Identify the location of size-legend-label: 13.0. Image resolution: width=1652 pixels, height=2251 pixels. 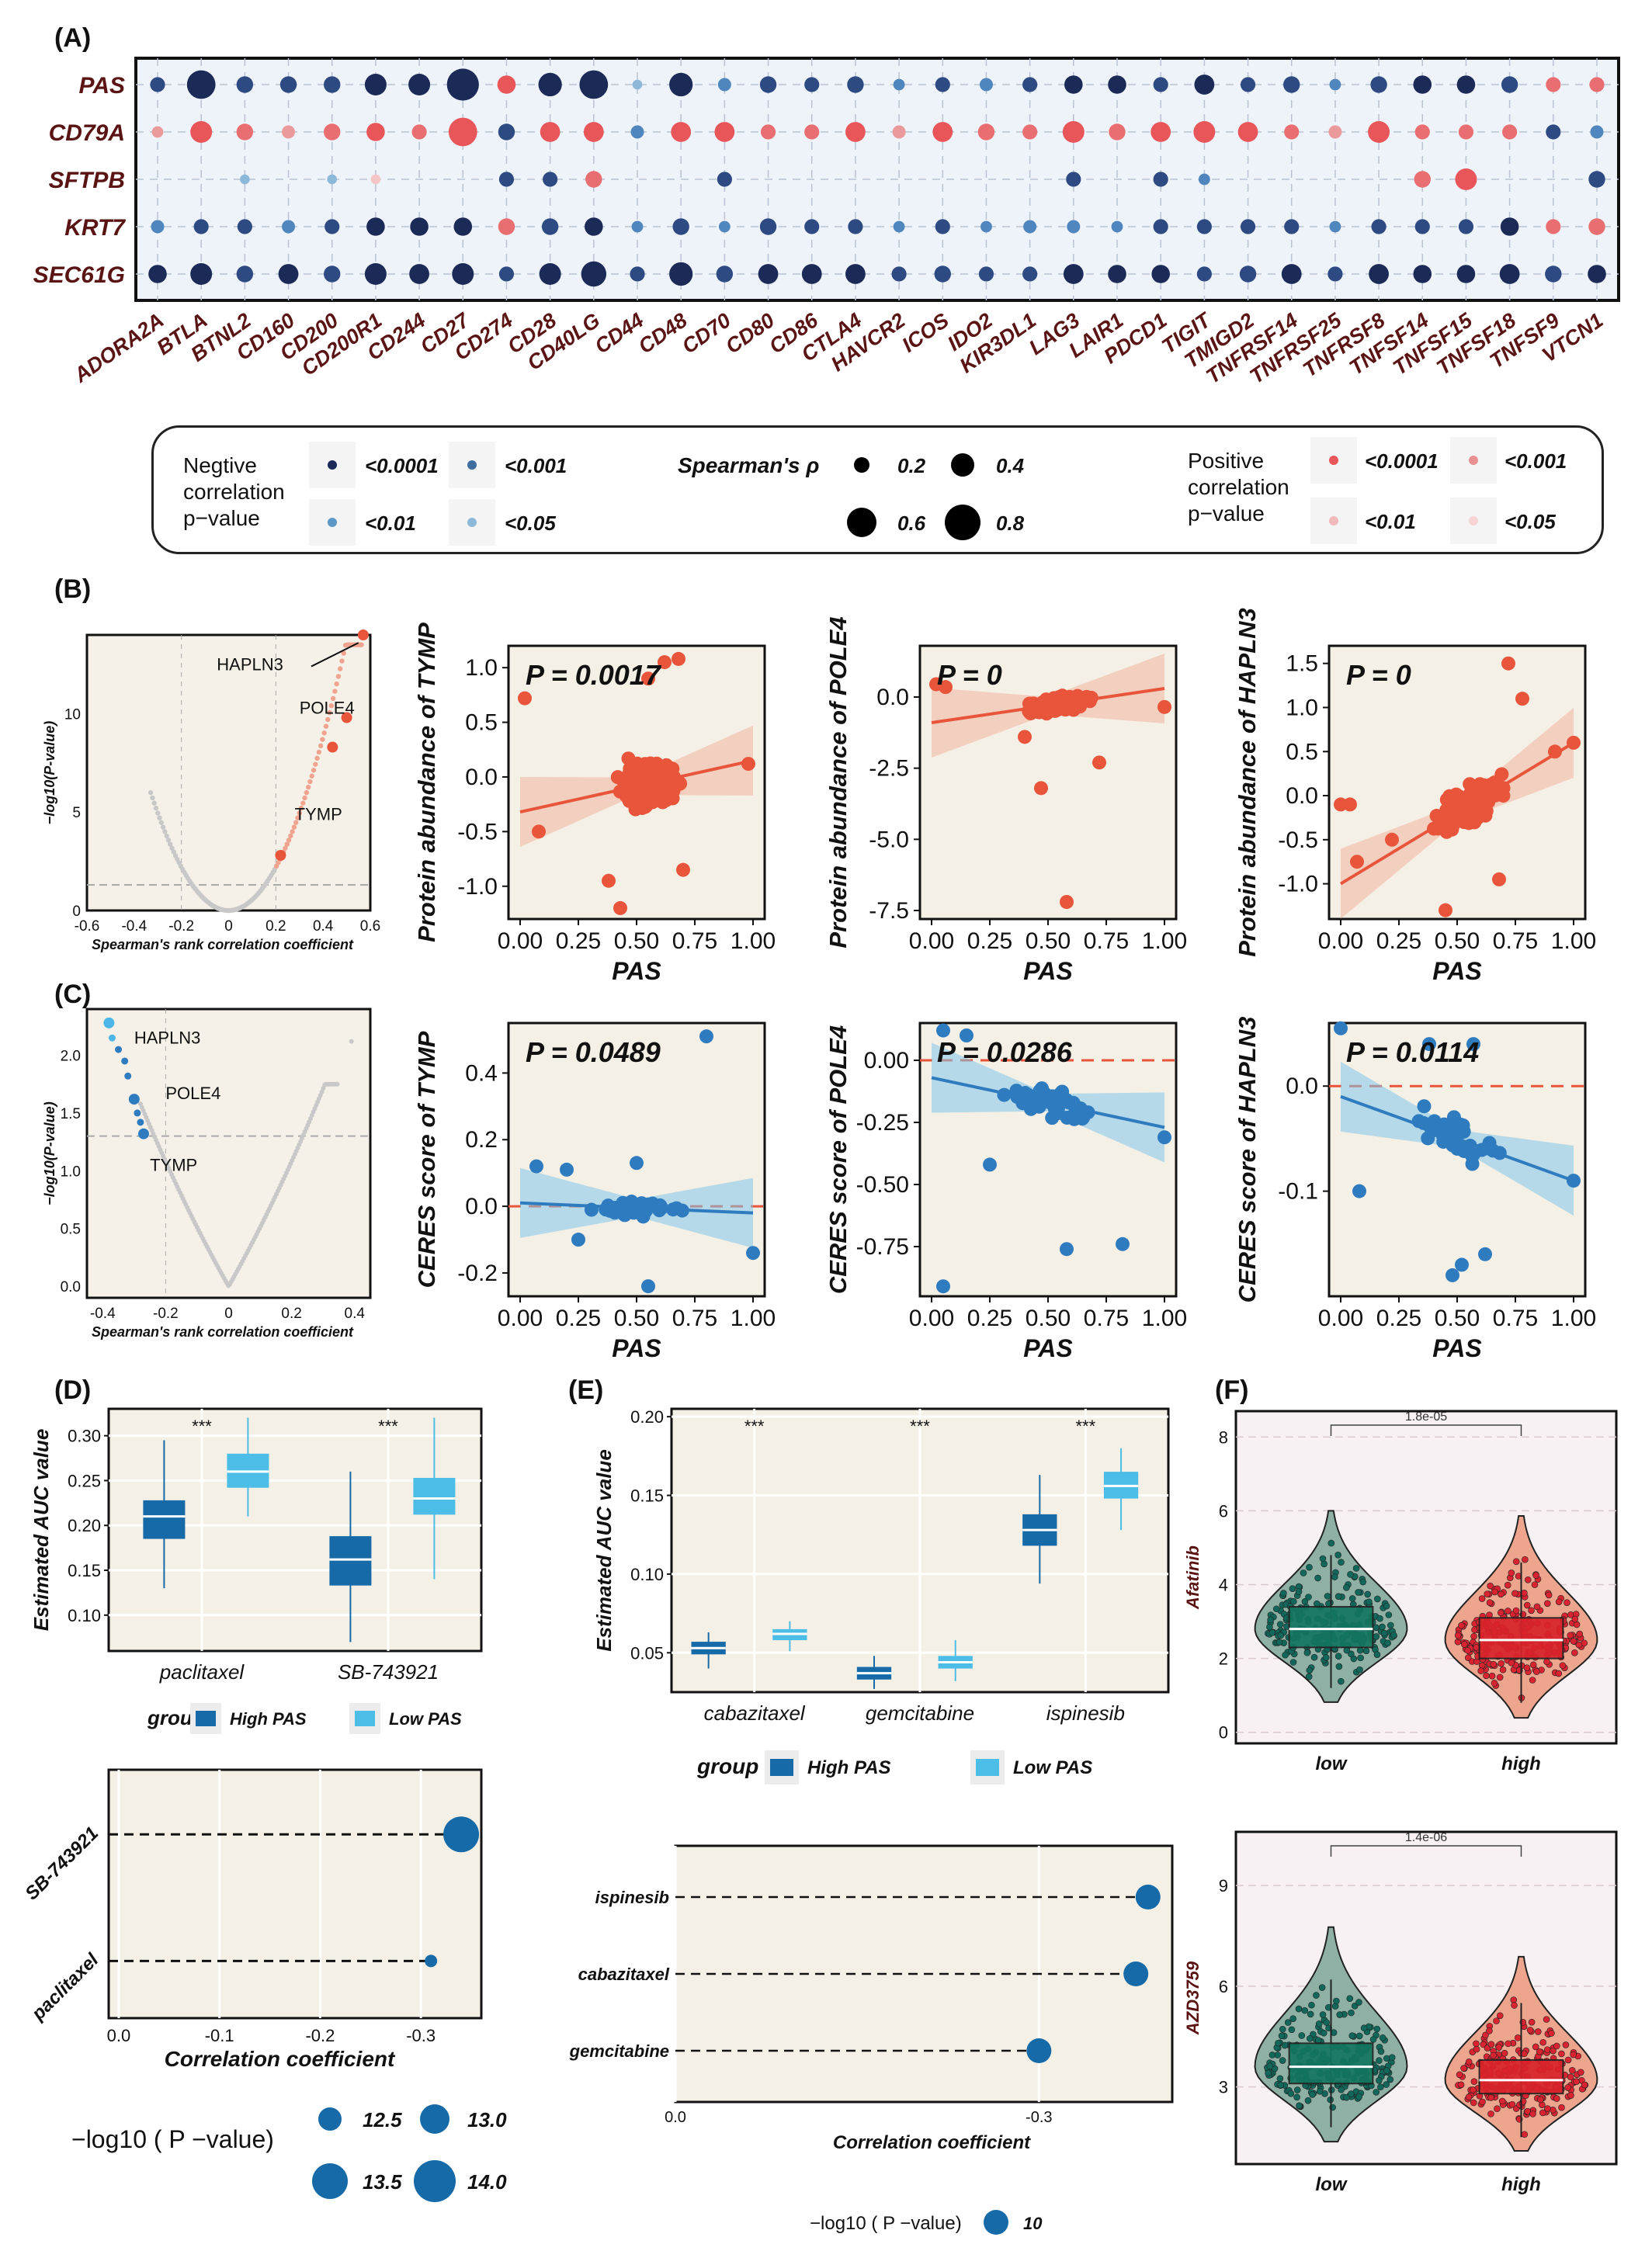
(487, 2119).